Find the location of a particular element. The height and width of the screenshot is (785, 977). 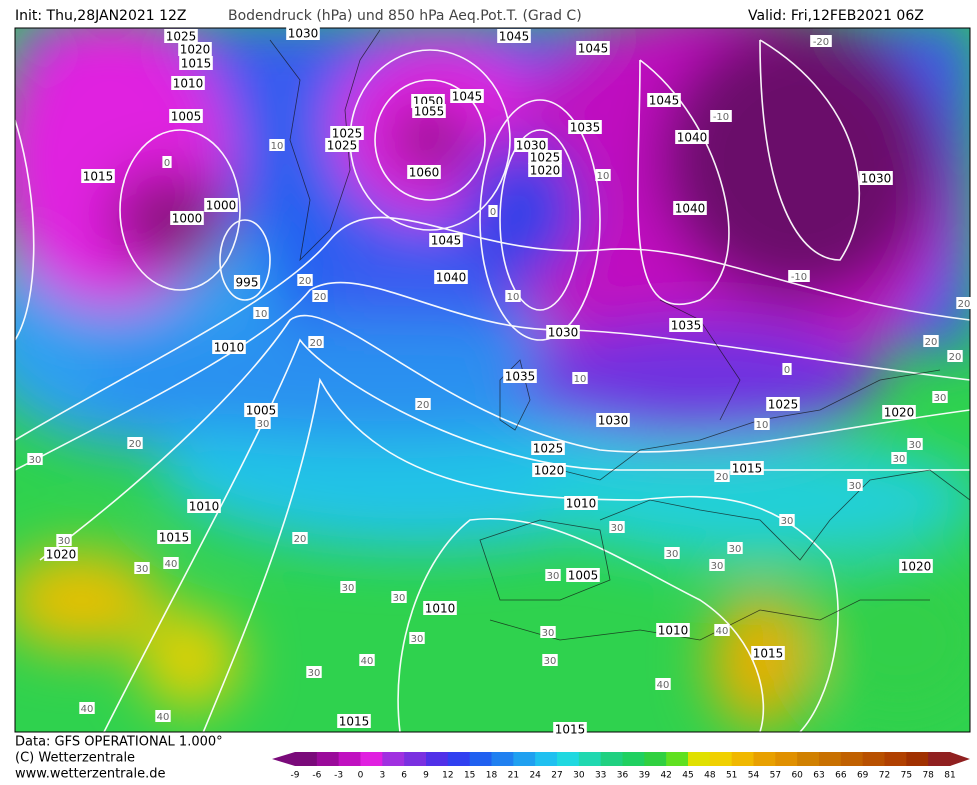

colorbar-tick-label: 42 is located at coordinates (665, 776).